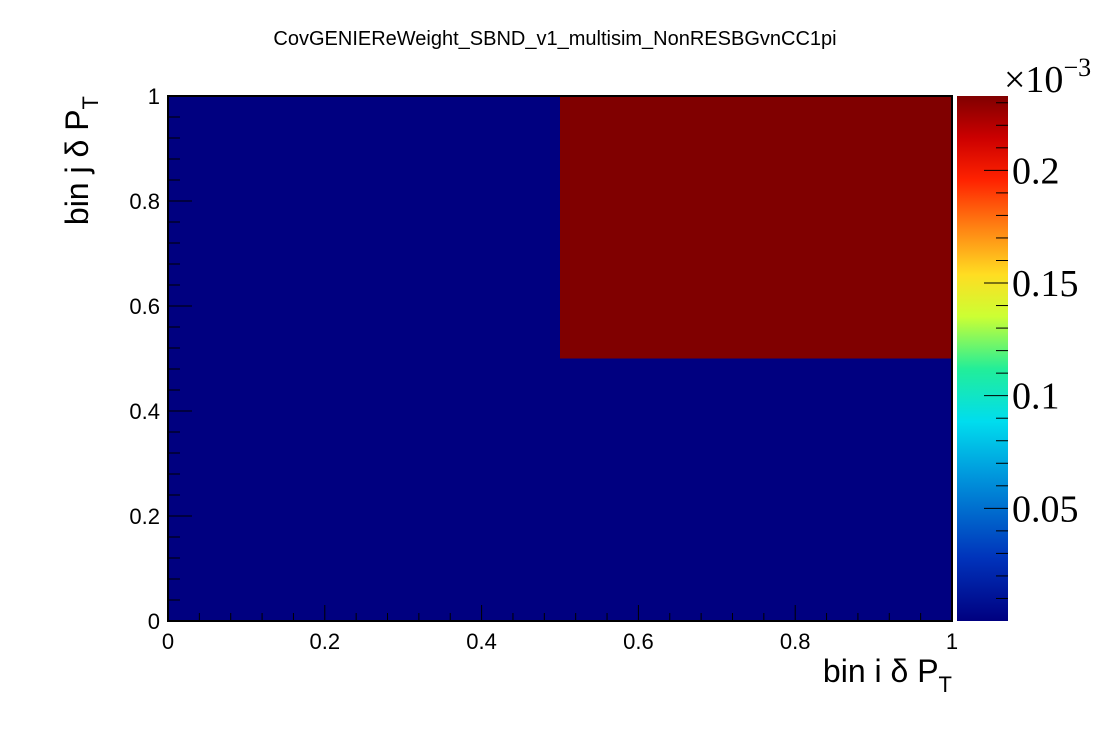 The width and height of the screenshot is (1120, 740). Describe the element at coordinates (795, 641) in the screenshot. I see `x-tick-label: 0.8` at that location.